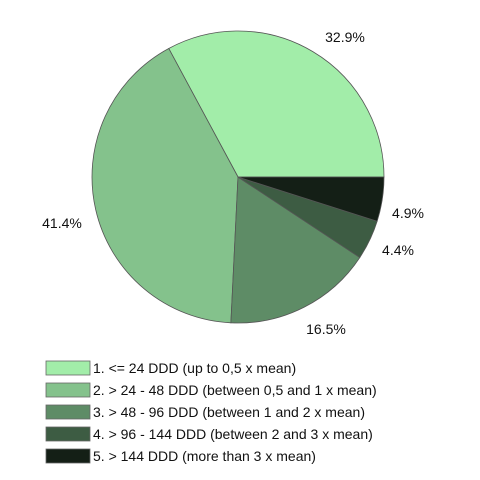 This screenshot has height=480, width=480. Describe the element at coordinates (398, 250) in the screenshot. I see `data-label-slice-4: 4.4%` at that location.